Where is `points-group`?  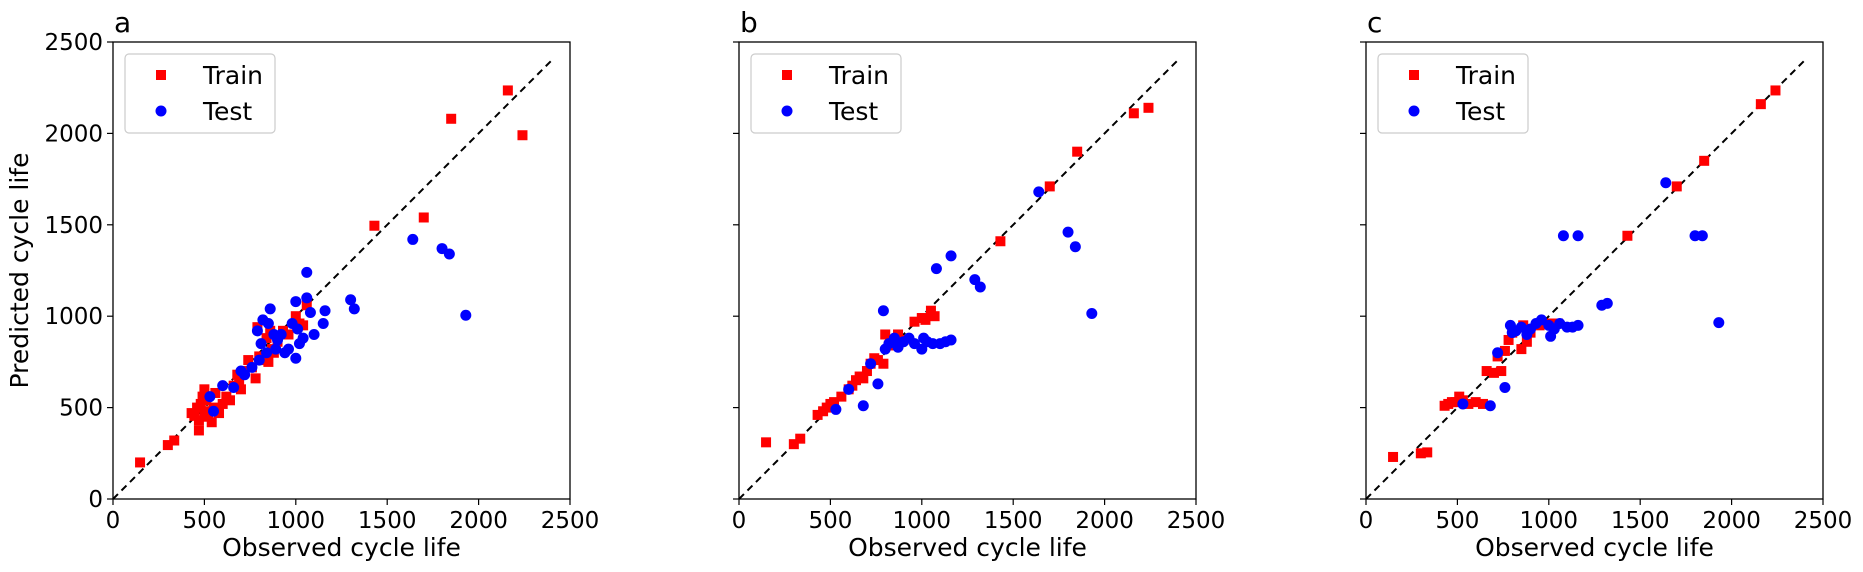
points-group is located at coordinates (331, 276).